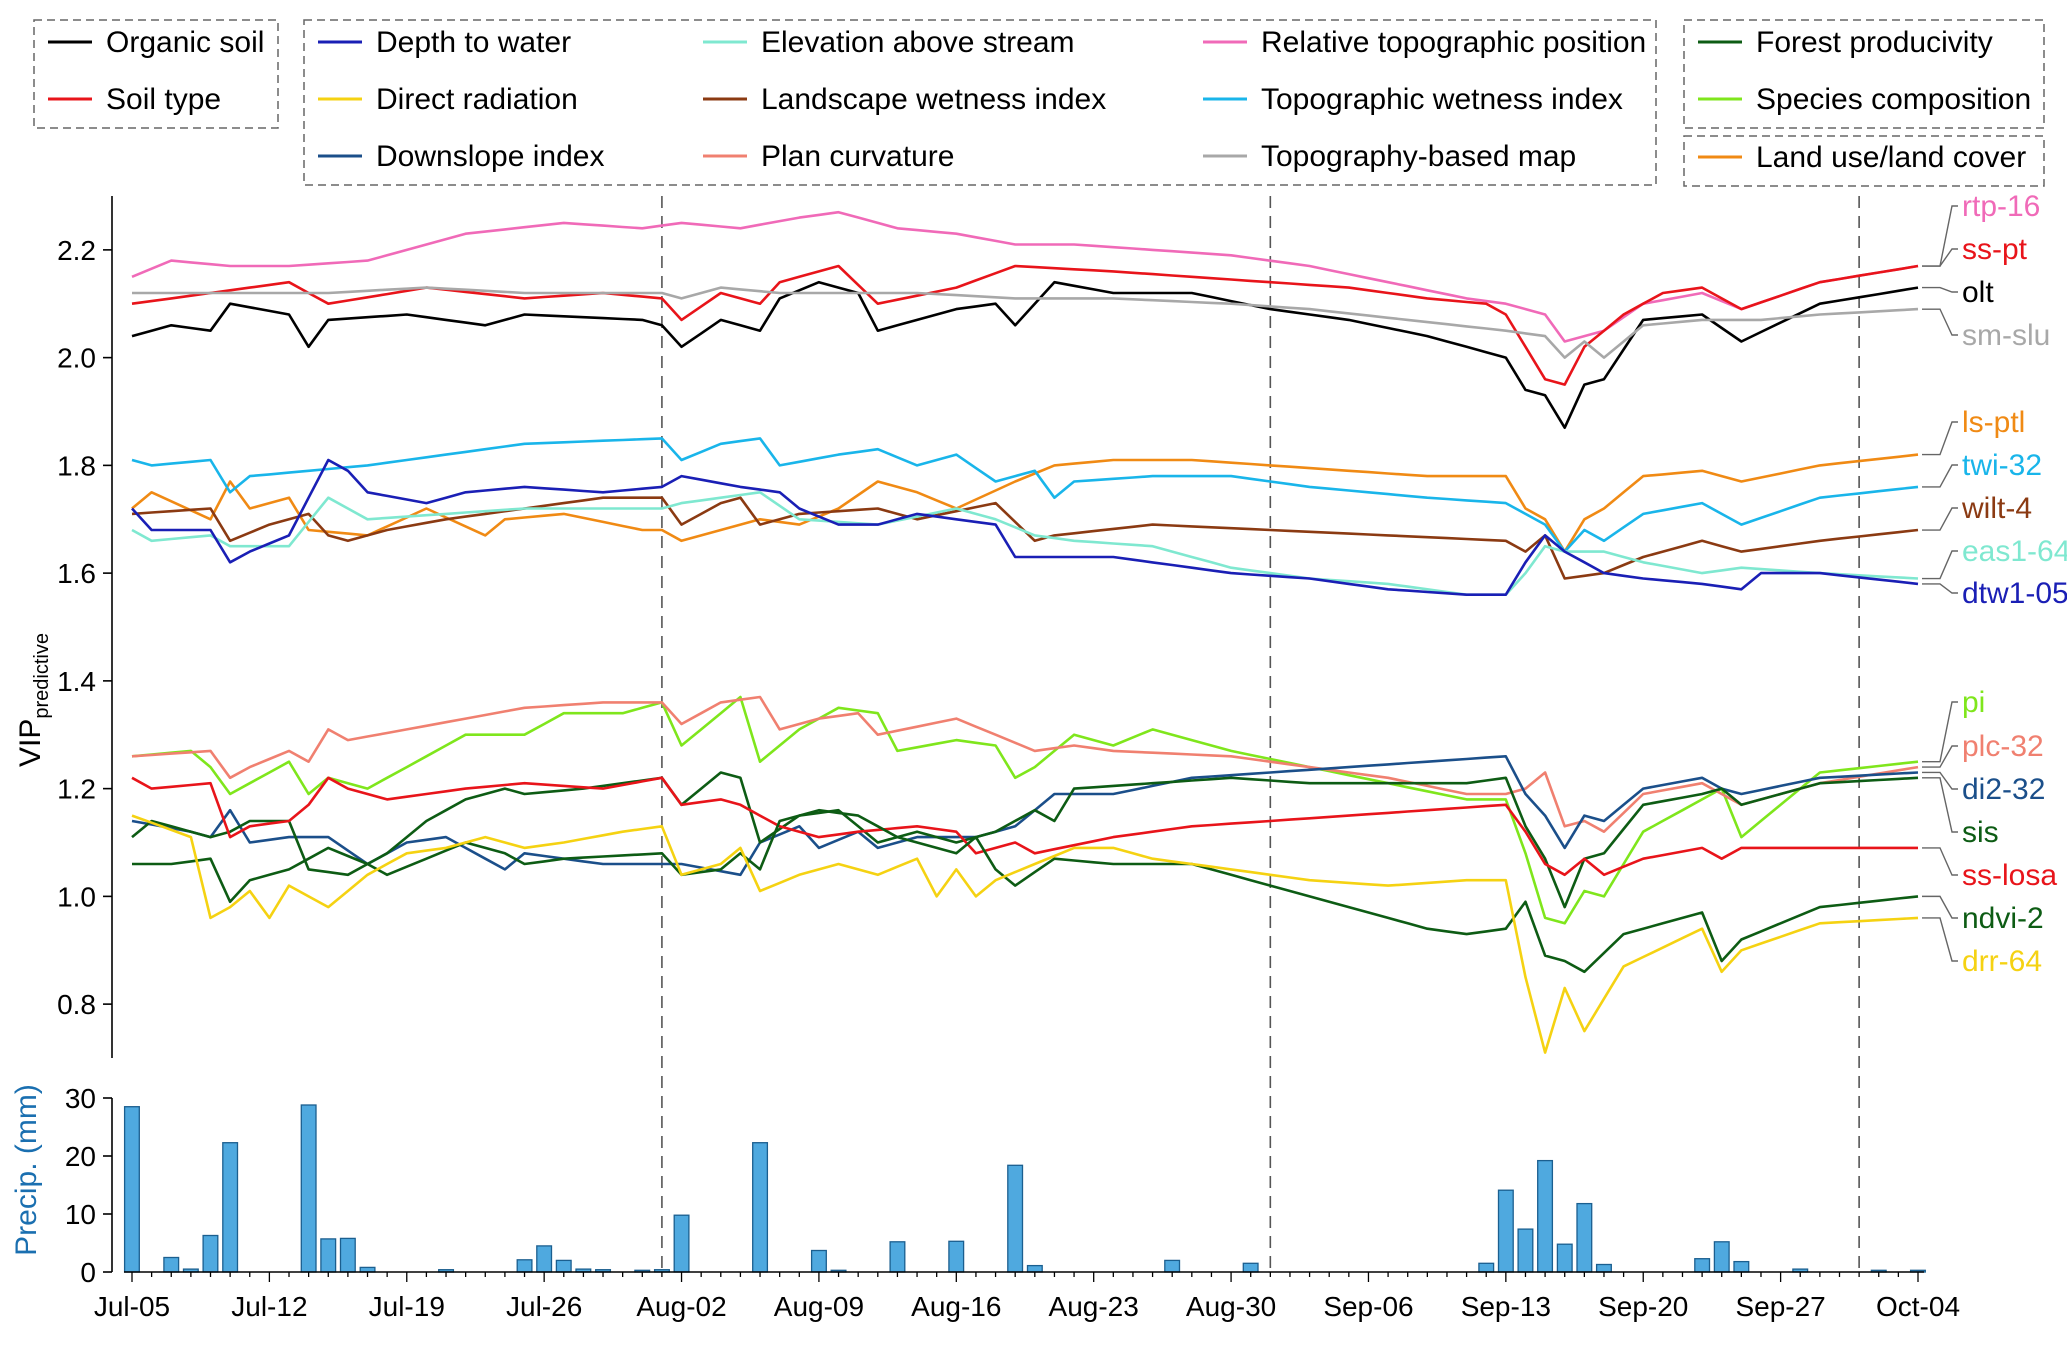 This screenshot has height=1345, width=2067. What do you see at coordinates (1995, 249) in the screenshot?
I see `end-label-text: ss-pt` at bounding box center [1995, 249].